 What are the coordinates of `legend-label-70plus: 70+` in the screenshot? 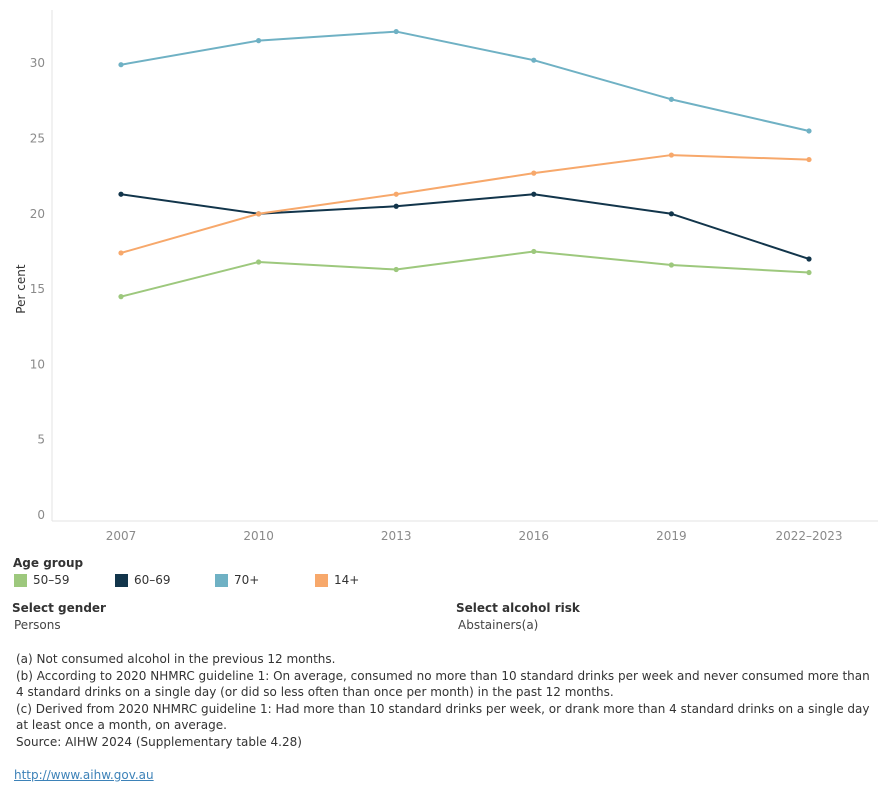 It's located at (247, 580).